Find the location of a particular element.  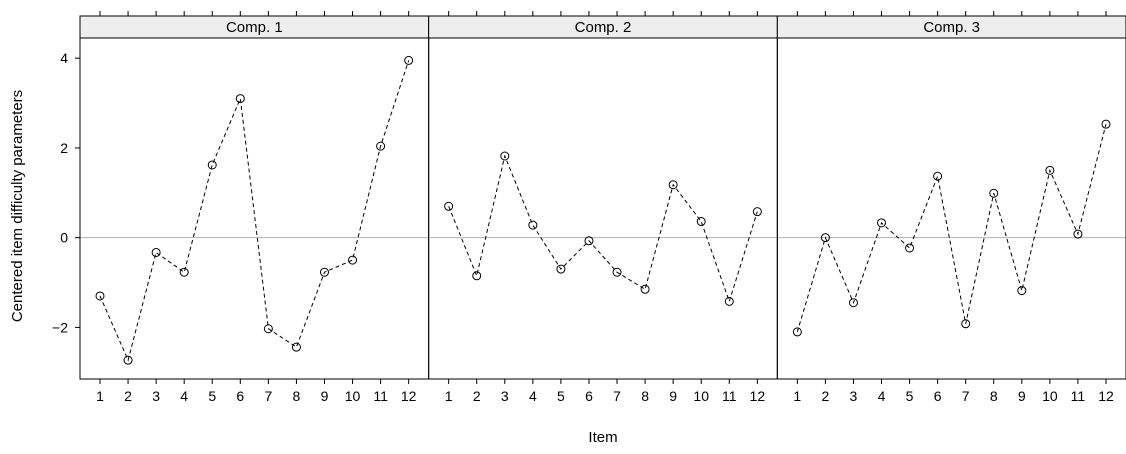

panel-strip-label: Comp. 3 is located at coordinates (951, 27).